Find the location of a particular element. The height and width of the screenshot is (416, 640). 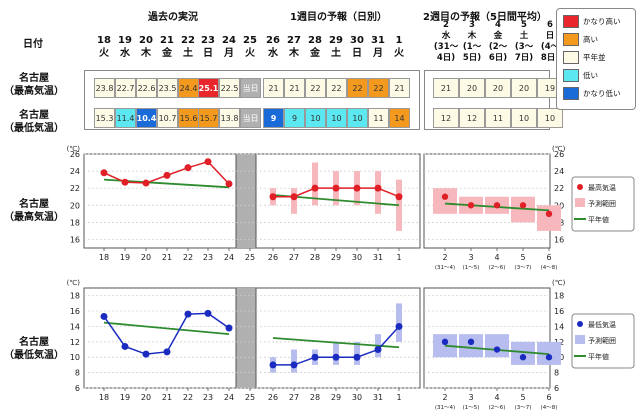

week-header: 4 金 (2～ 6日) is located at coordinates (498, 42).